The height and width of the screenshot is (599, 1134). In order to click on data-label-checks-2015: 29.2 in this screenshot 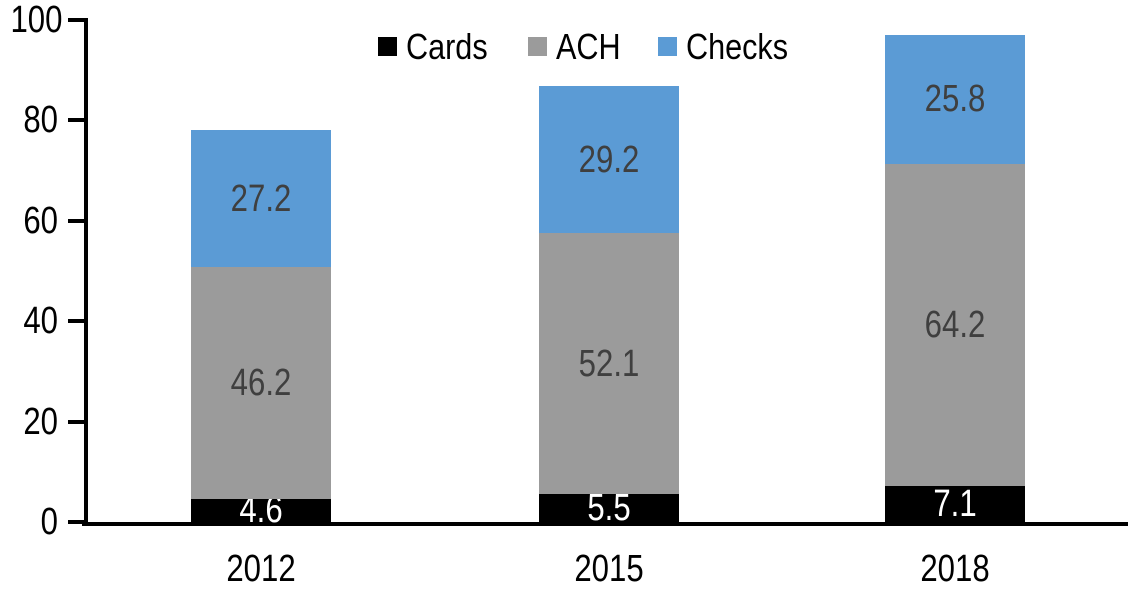, I will do `click(609, 159)`.